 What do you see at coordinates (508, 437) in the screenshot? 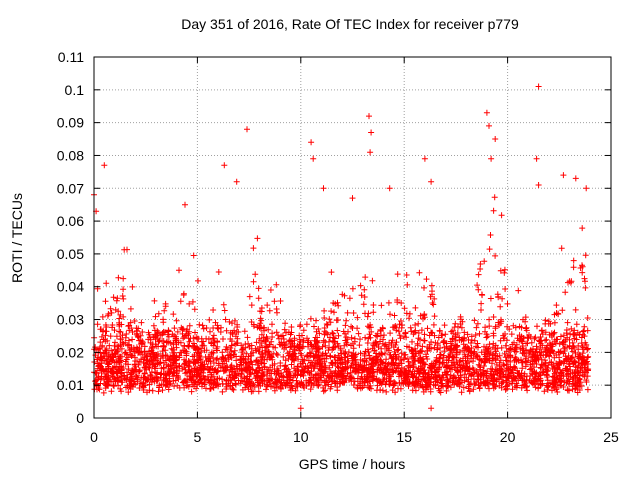
I see `x-tick-label: 20` at bounding box center [508, 437].